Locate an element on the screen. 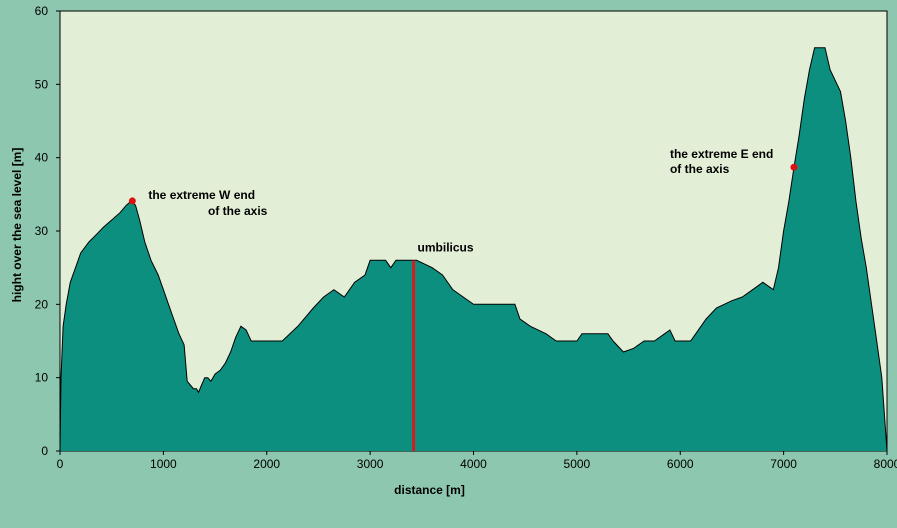 This screenshot has width=897, height=528. x-axis-title: distance [m] is located at coordinates (429, 490).